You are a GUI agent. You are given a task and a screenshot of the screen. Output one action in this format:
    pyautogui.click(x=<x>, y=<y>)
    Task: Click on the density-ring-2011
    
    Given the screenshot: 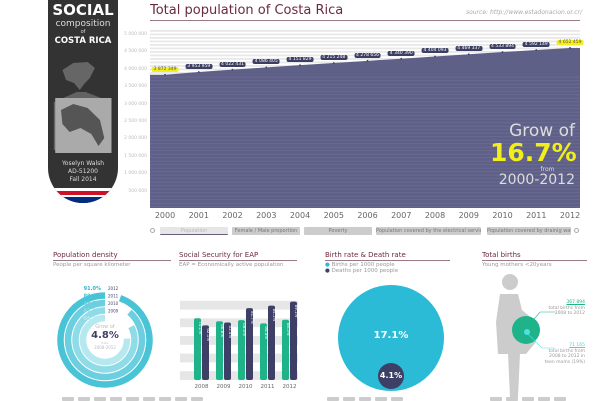 What is the action you would take?
    pyautogui.click(x=105, y=340)
    